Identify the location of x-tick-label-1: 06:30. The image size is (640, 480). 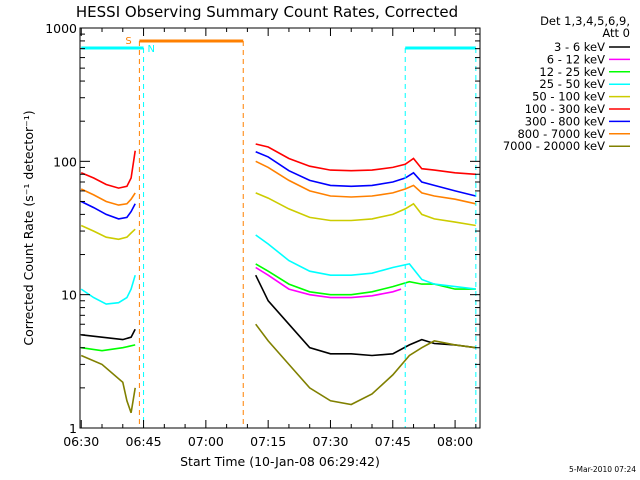
(81, 441).